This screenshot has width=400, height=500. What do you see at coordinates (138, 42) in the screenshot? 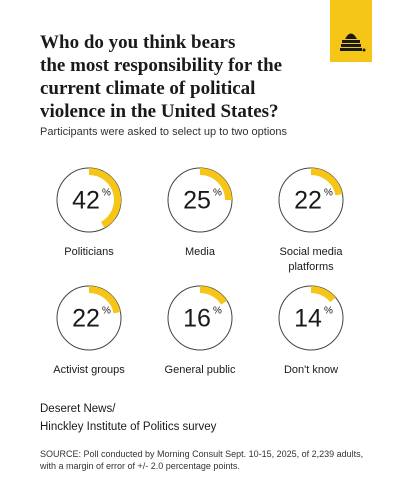
I see `title-line: Who do you think bears` at bounding box center [138, 42].